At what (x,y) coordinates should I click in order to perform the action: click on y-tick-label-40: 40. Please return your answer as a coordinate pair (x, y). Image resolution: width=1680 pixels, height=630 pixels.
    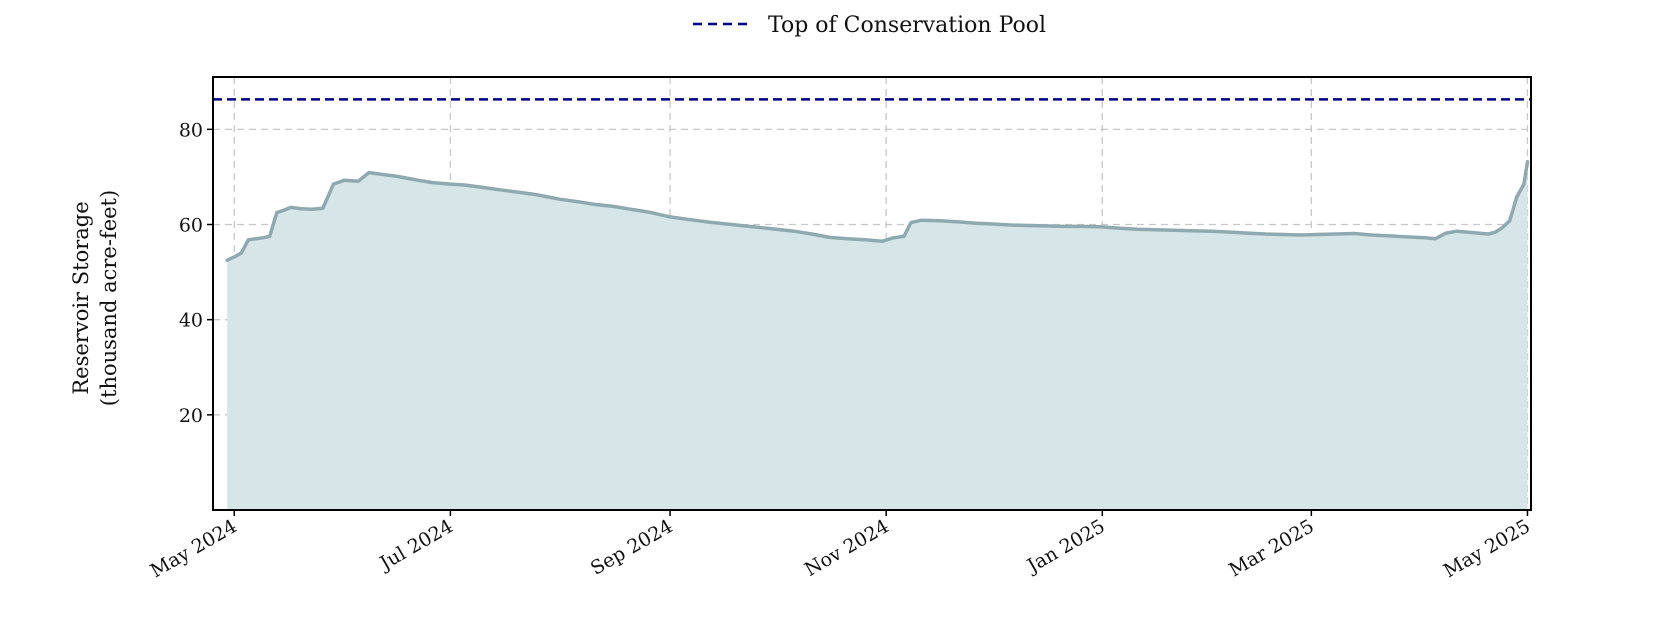
    Looking at the image, I should click on (191, 321).